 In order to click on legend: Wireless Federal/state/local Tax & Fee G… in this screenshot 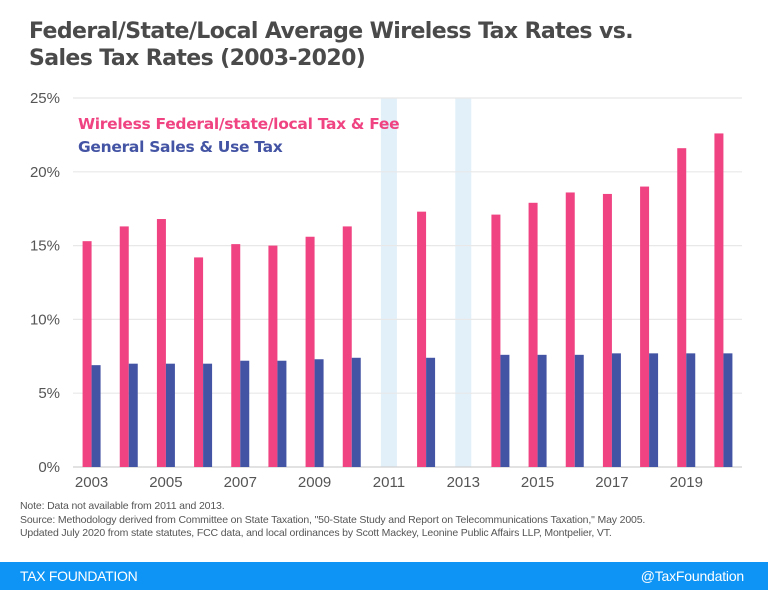, I will do `click(239, 135)`.